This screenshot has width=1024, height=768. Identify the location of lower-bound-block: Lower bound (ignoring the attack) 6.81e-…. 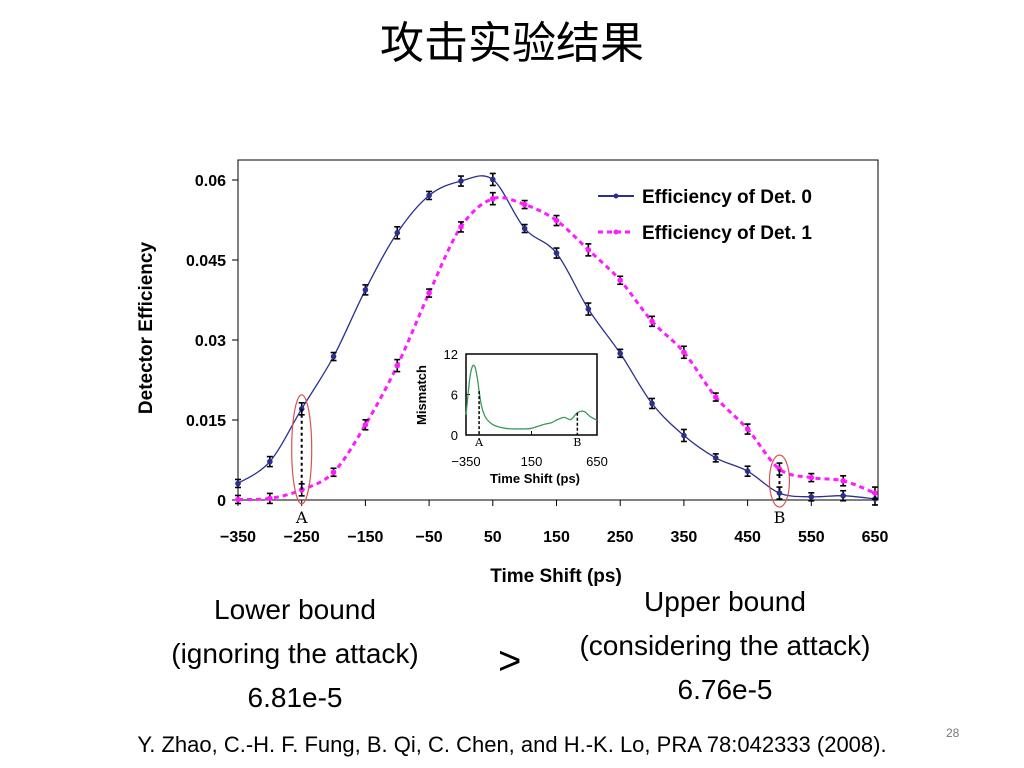
(295, 654).